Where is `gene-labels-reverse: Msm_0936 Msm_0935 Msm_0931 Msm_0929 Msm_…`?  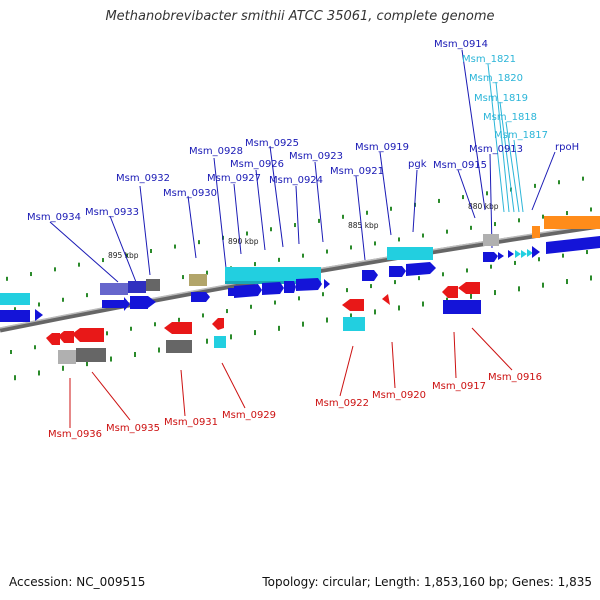 gene-labels-reverse: Msm_0936 Msm_0935 Msm_0931 Msm_0929 Msm_… is located at coordinates (295, 406).